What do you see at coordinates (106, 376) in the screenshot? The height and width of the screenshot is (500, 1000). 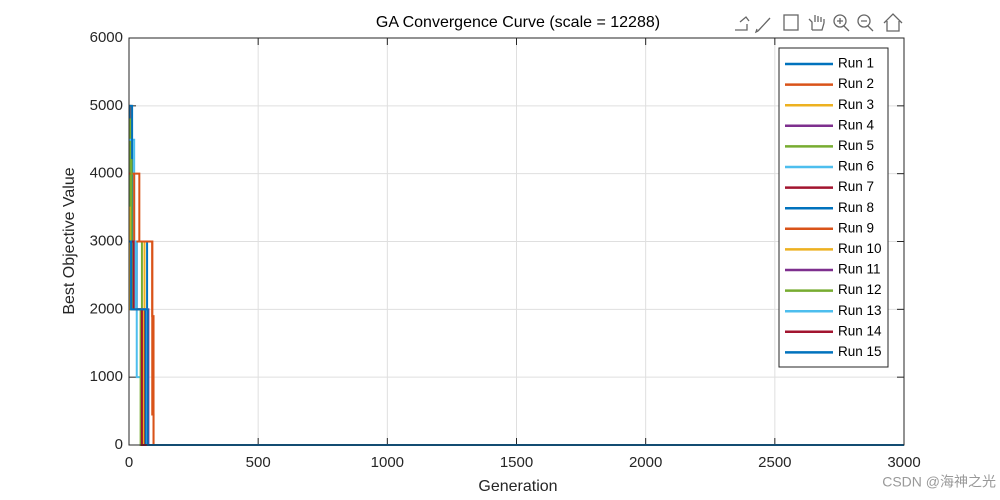 I see `y-tick-label: 1000` at bounding box center [106, 376].